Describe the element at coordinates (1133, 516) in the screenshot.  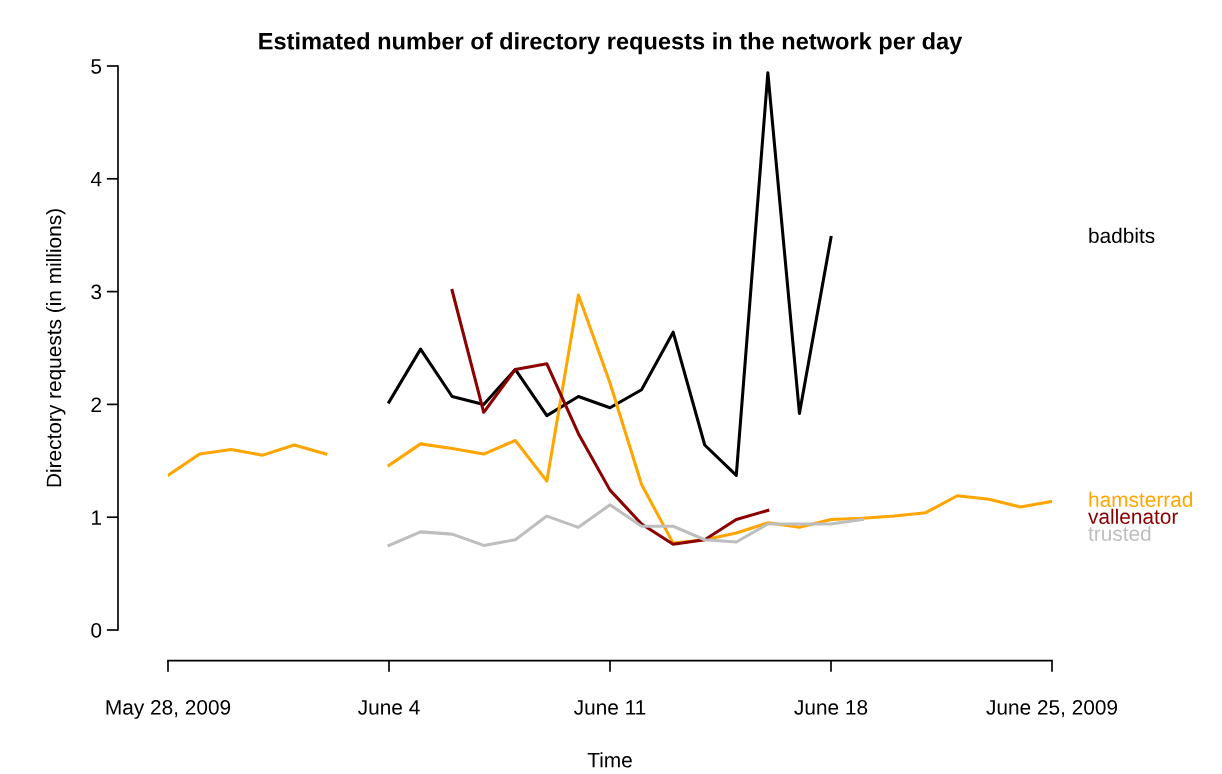
I see `text: vallenator` at that location.